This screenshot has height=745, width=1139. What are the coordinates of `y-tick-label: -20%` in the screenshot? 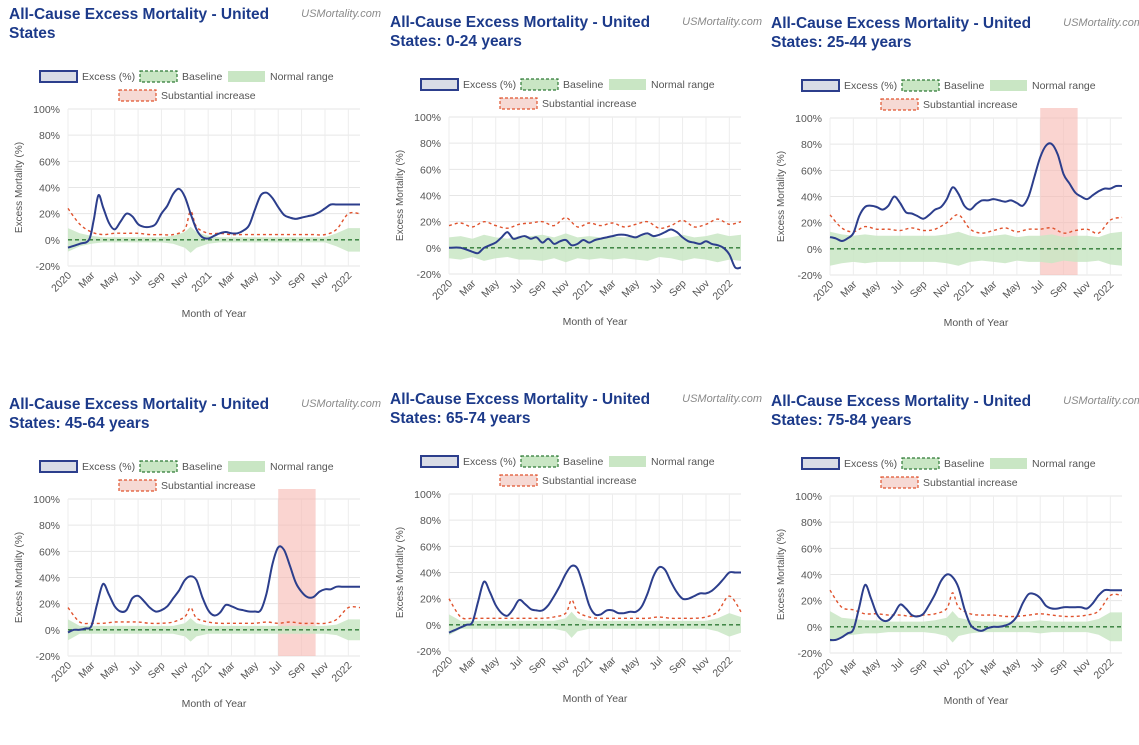 It's located at (428, 652).